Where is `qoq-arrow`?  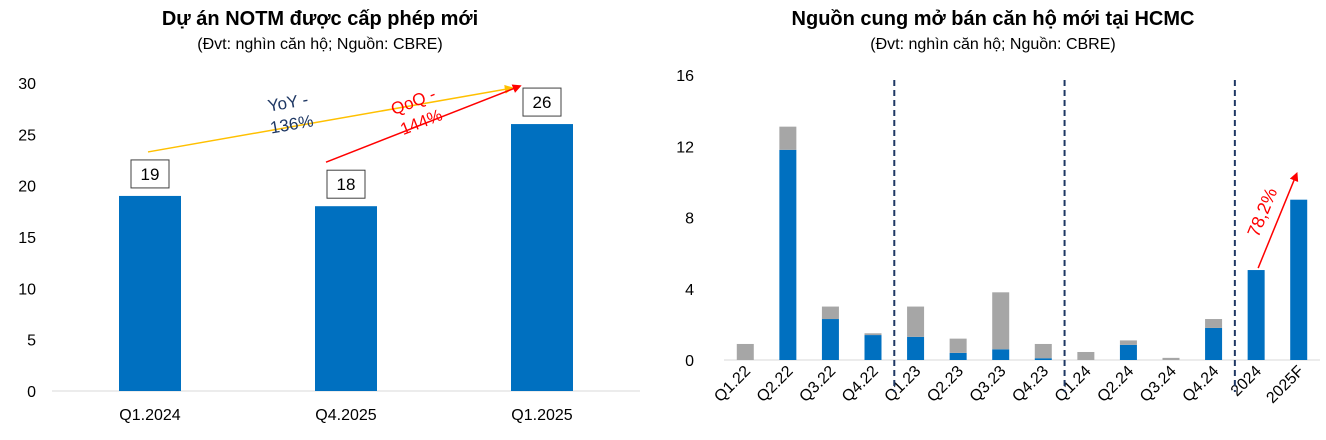 qoq-arrow is located at coordinates (423, 123).